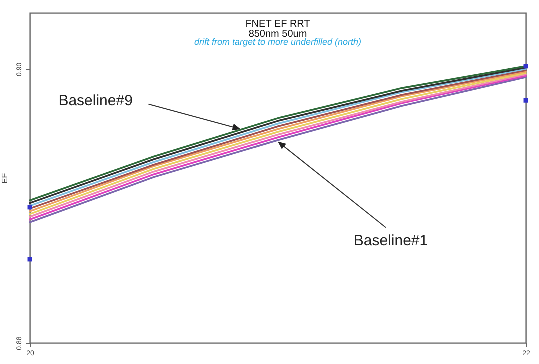 The height and width of the screenshot is (364, 539). What do you see at coordinates (278, 42) in the screenshot?
I see `annotation: drift from target to more underfilled (north)` at bounding box center [278, 42].